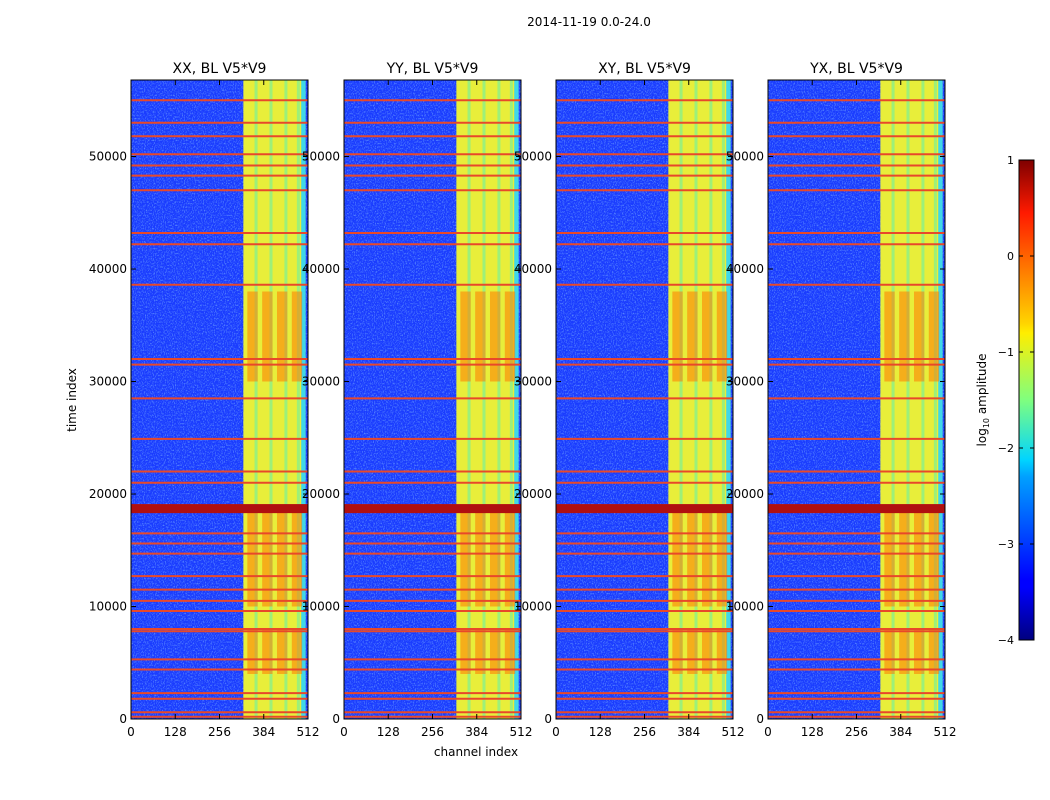 The image size is (1050, 800). I want to click on figure-suptitle: 2014-11-19 0.0-24.0, so click(589, 22).